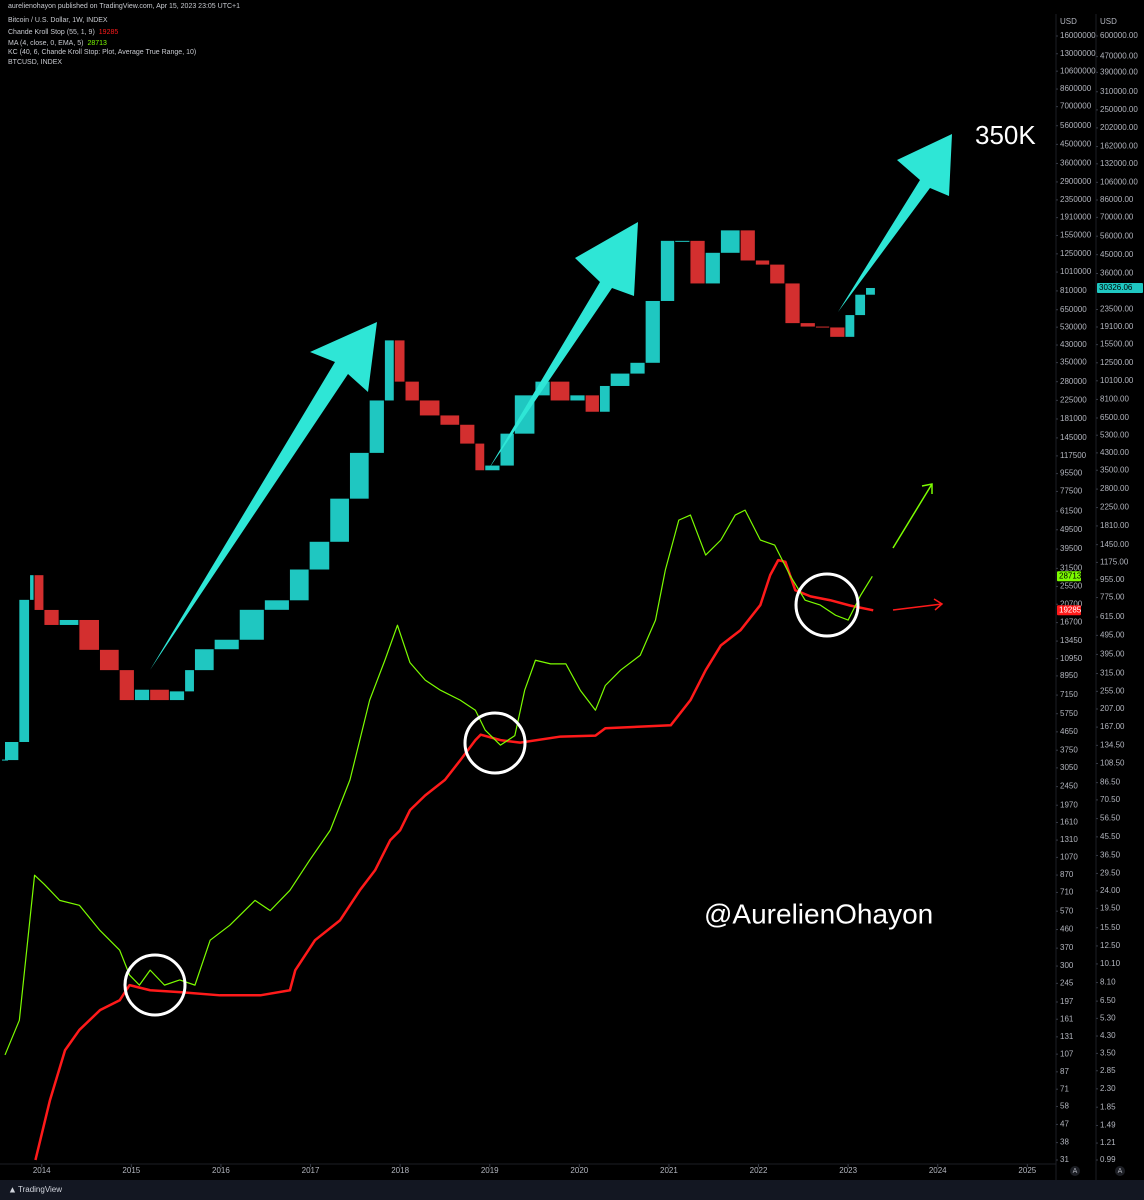  Describe the element at coordinates (1119, 71) in the screenshot. I see `y2-tick-label: 390000.00` at that location.